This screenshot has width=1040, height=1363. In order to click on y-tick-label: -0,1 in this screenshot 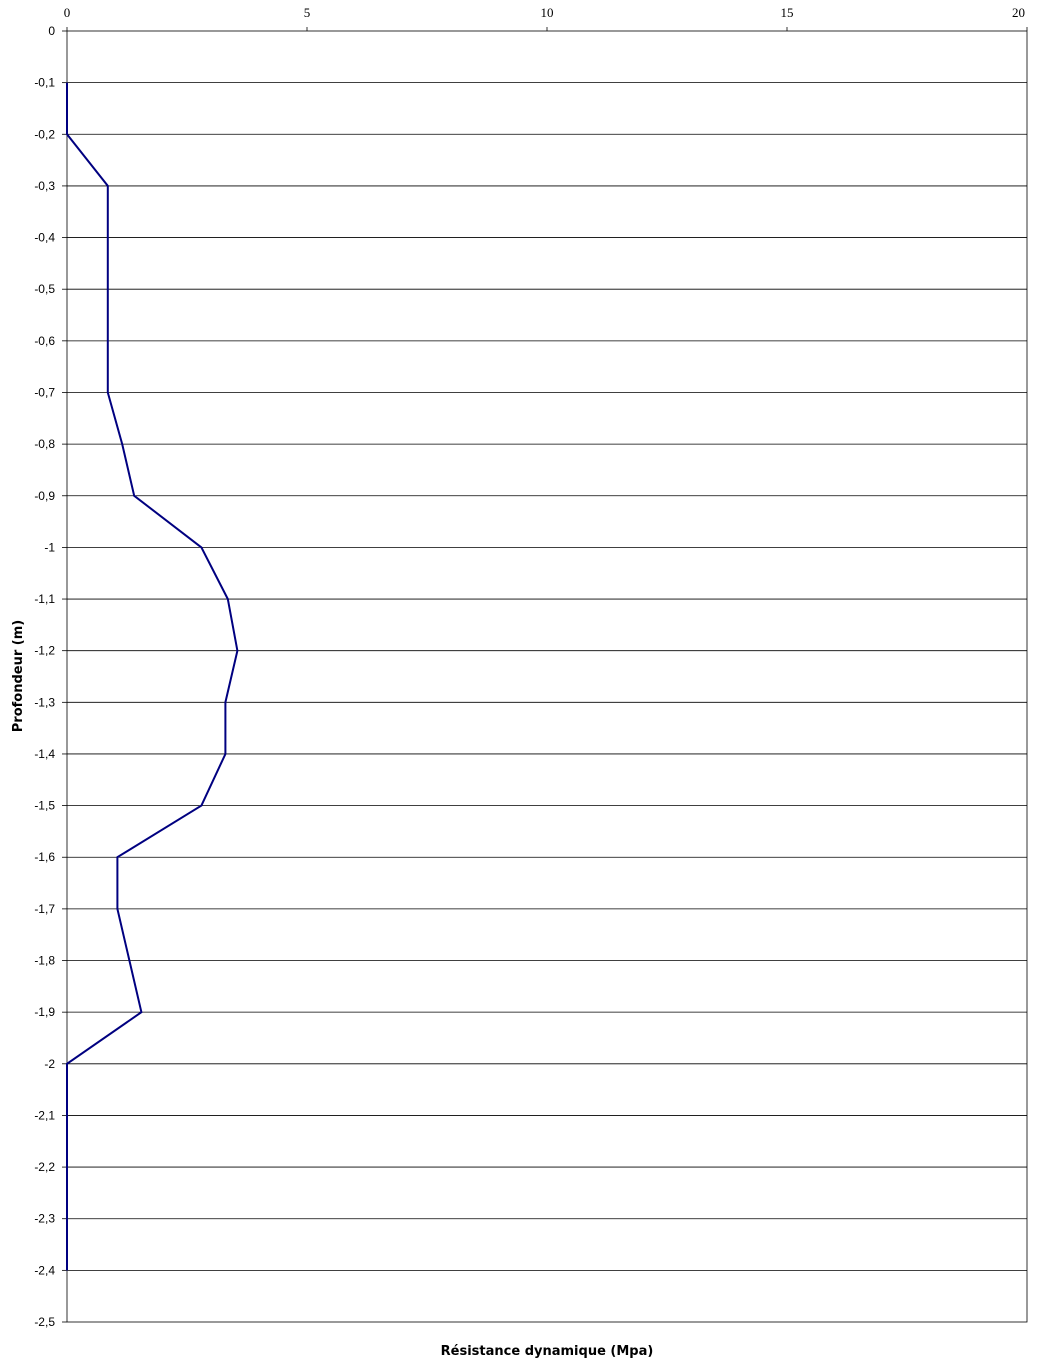, I will do `click(44, 83)`.